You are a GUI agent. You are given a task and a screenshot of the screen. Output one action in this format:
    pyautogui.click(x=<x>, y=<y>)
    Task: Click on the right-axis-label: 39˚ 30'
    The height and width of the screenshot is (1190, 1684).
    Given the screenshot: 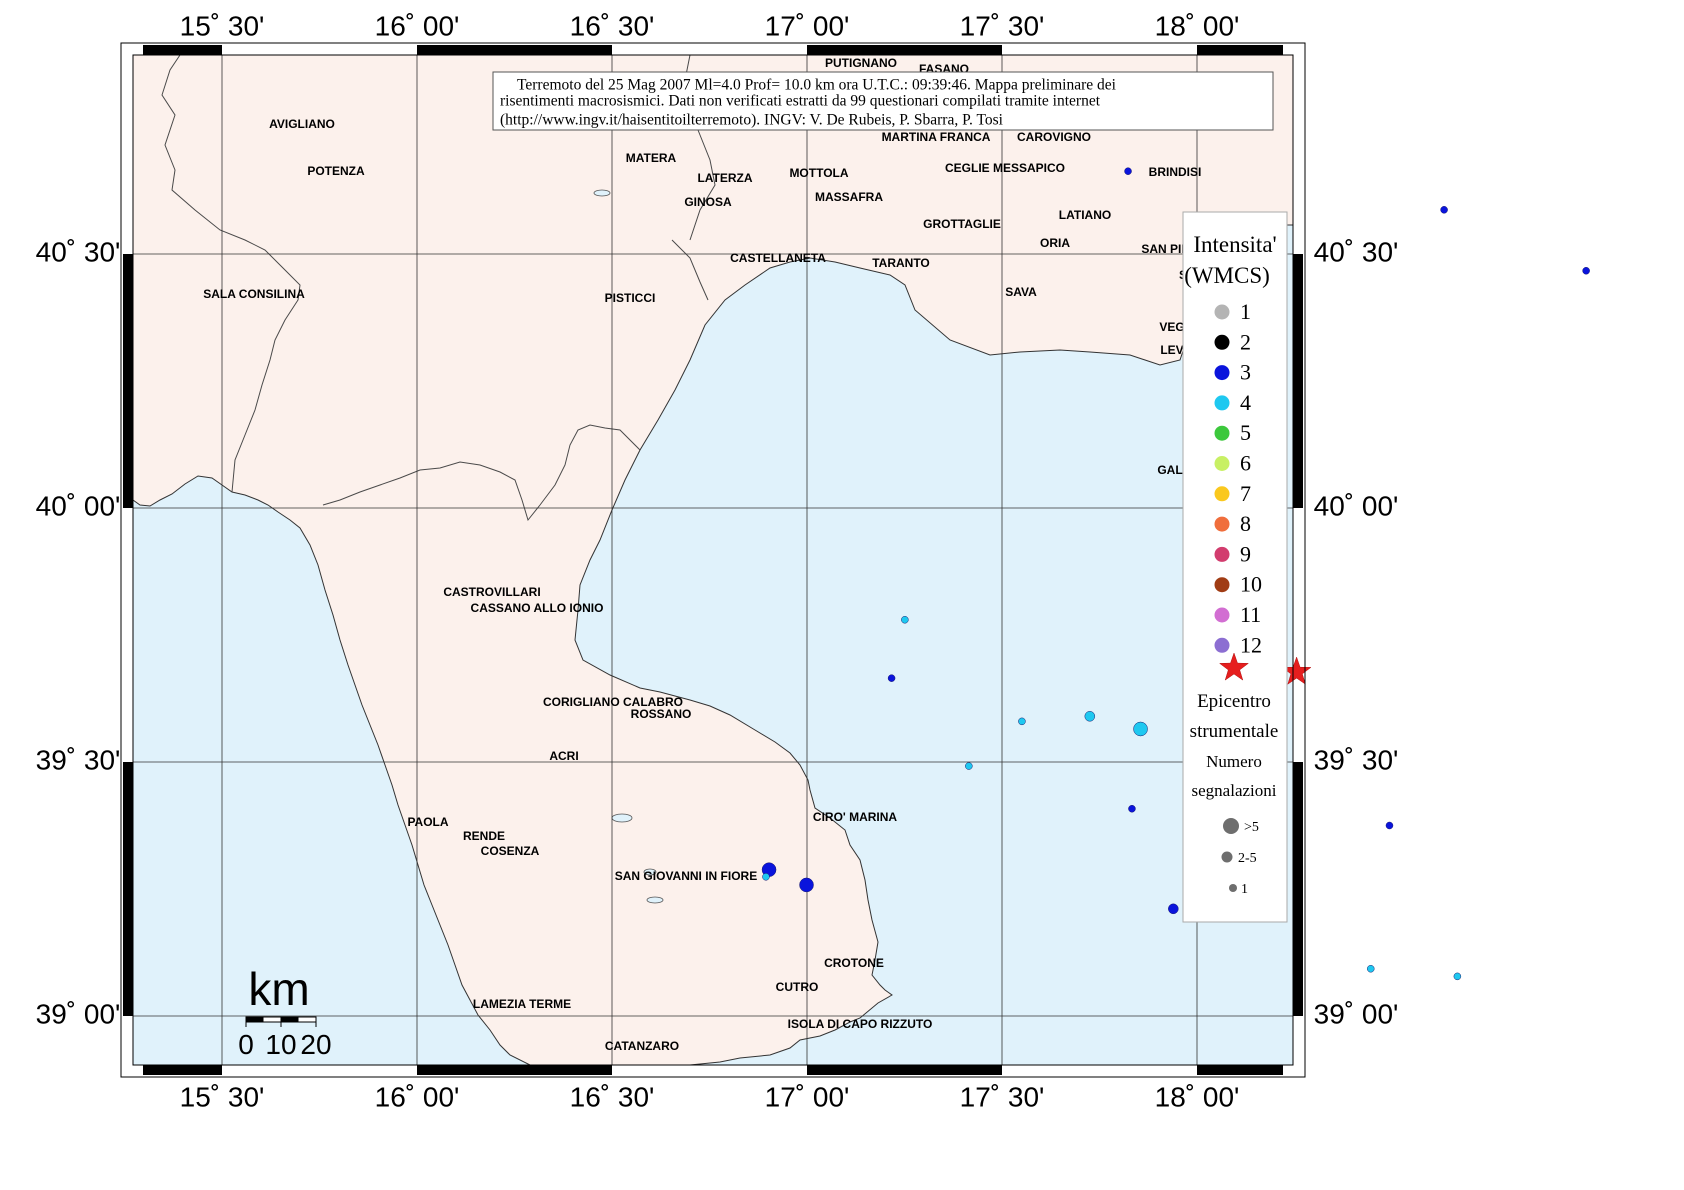 What is the action you would take?
    pyautogui.click(x=1356, y=759)
    